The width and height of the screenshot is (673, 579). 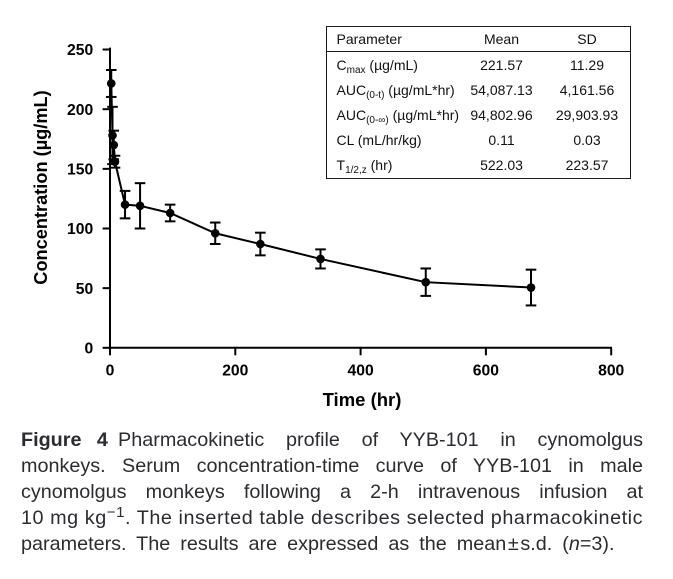 I want to click on svg-text: 150, so click(x=80, y=170).